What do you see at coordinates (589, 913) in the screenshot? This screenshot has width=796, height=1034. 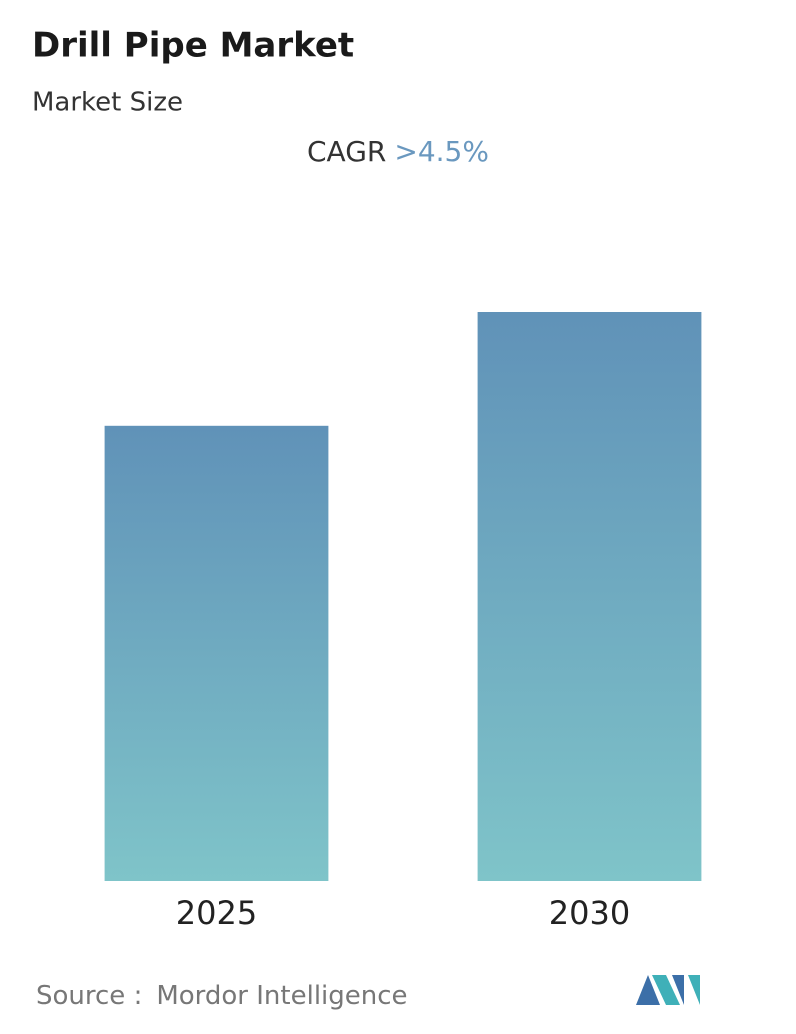 I see `x-tick-label: 2030` at bounding box center [589, 913].